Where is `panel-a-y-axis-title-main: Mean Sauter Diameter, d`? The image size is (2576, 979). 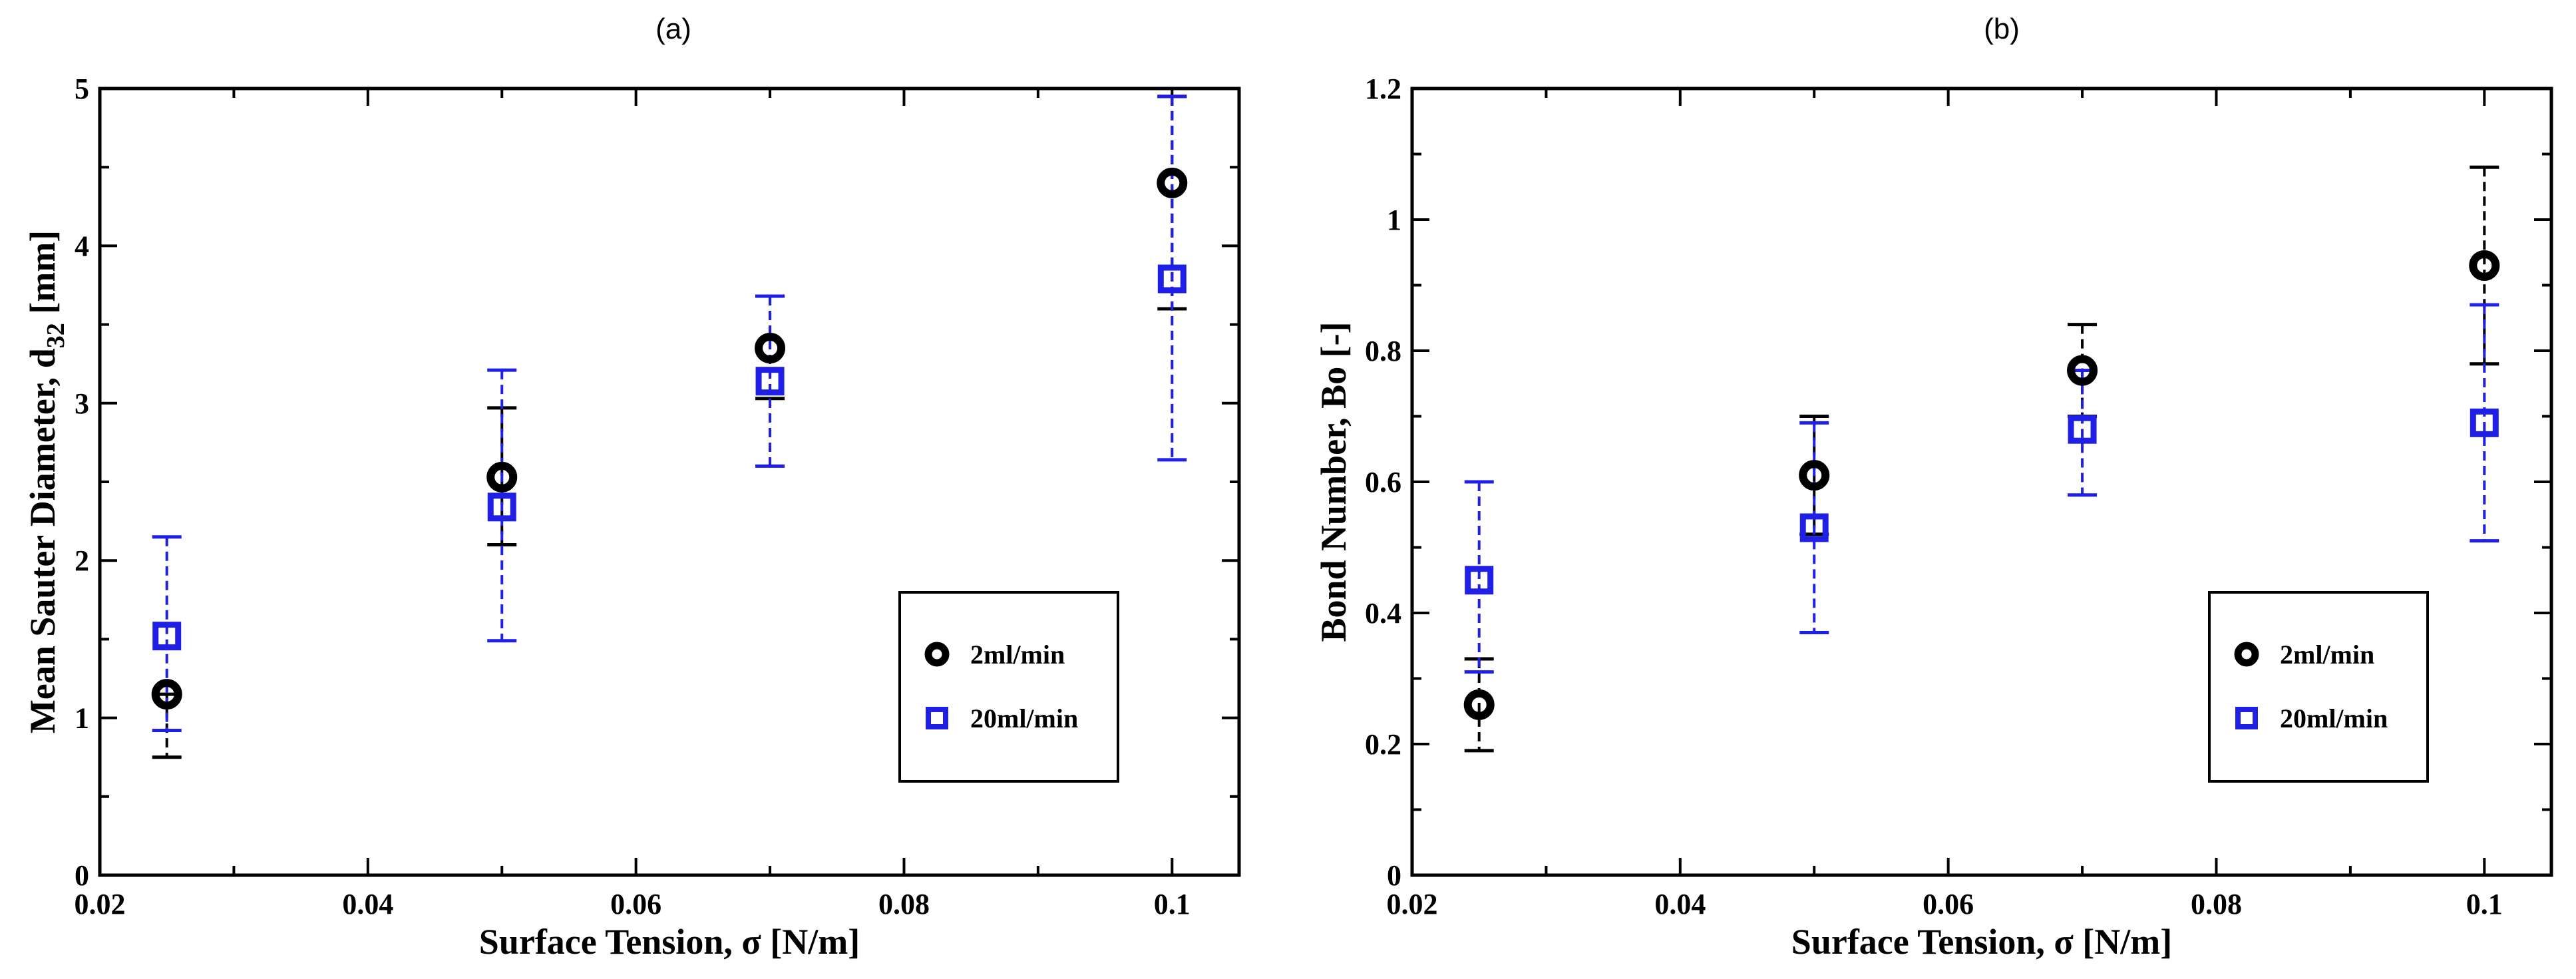
panel-a-y-axis-title-main: Mean Sauter Diameter, d is located at coordinates (43, 540).